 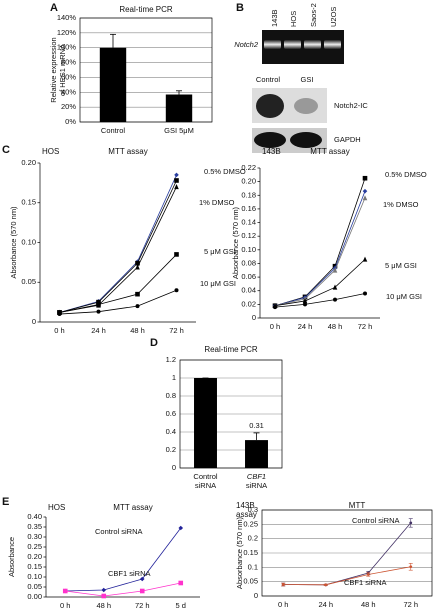 I want to click on y-tick-label: 0.02, so click(x=248, y=303).